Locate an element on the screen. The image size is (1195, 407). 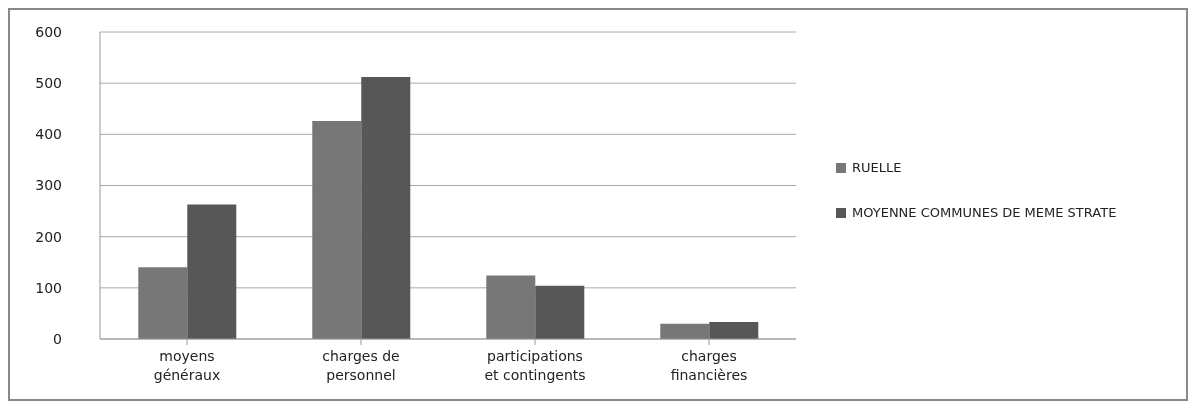
legend-label: MOYENNE COMMUNES DE MEME STRATE is located at coordinates (984, 212).